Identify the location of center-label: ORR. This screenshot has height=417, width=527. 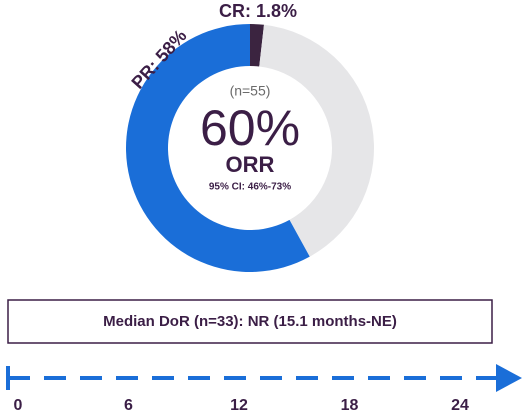
(250, 164).